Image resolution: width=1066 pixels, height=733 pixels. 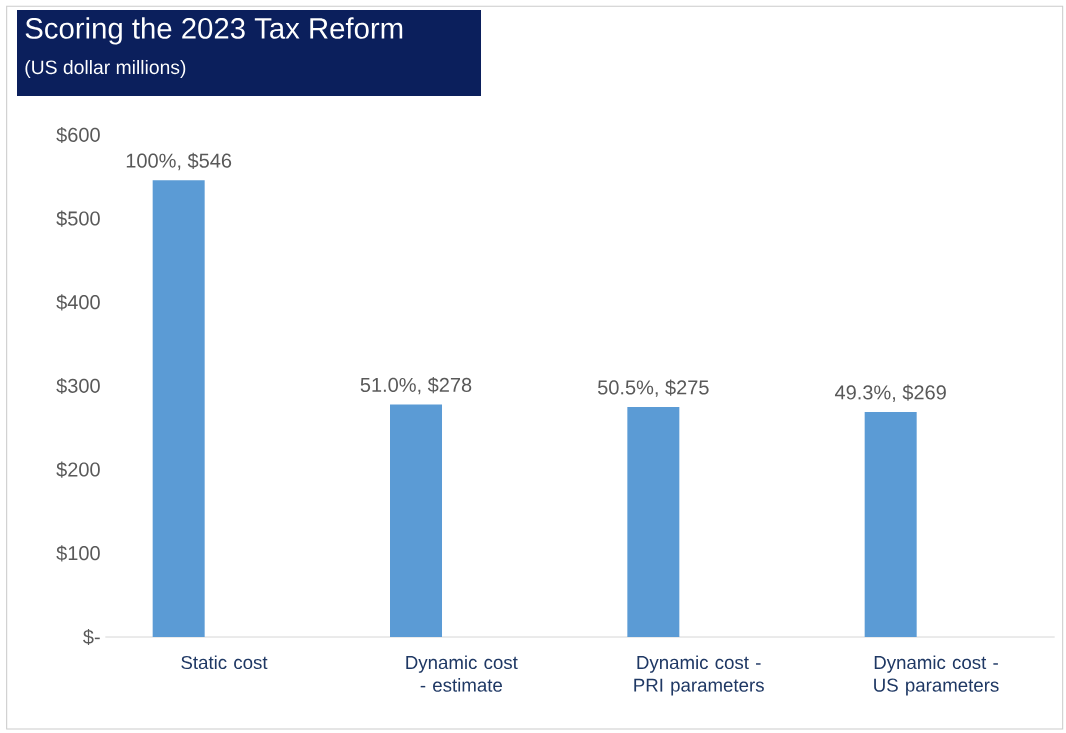 What do you see at coordinates (653, 388) in the screenshot?
I see `data-label: 50.5%, $275` at bounding box center [653, 388].